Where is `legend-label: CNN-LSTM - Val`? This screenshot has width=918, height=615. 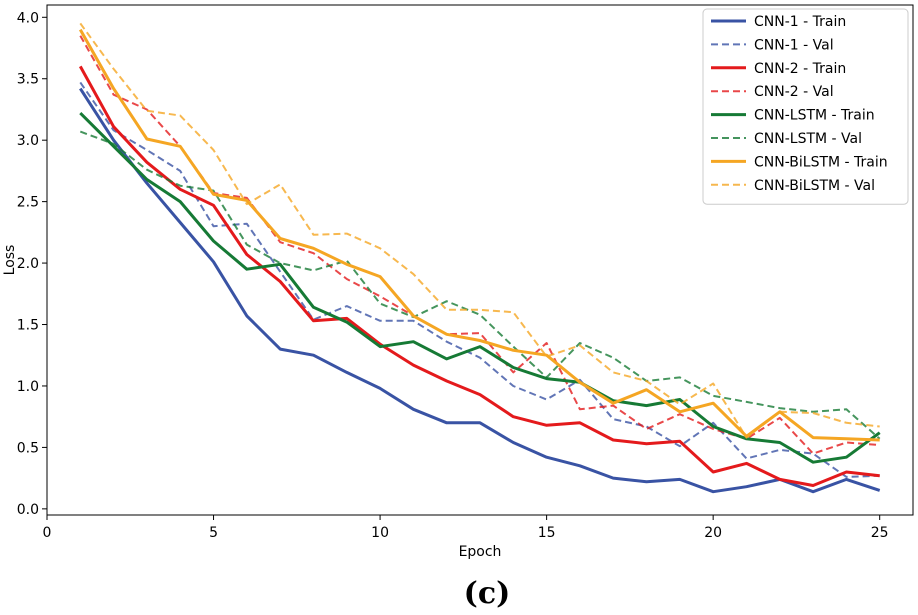
legend-label: CNN-LSTM - Val is located at coordinates (808, 139).